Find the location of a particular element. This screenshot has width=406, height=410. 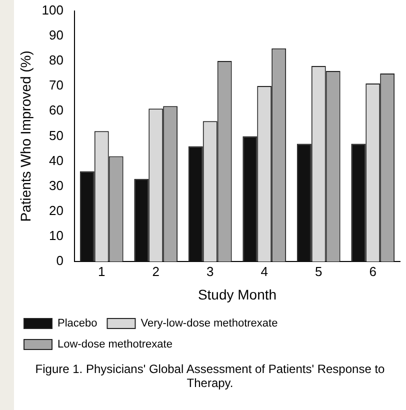

y-tick-label: 50 is located at coordinates (56, 135).